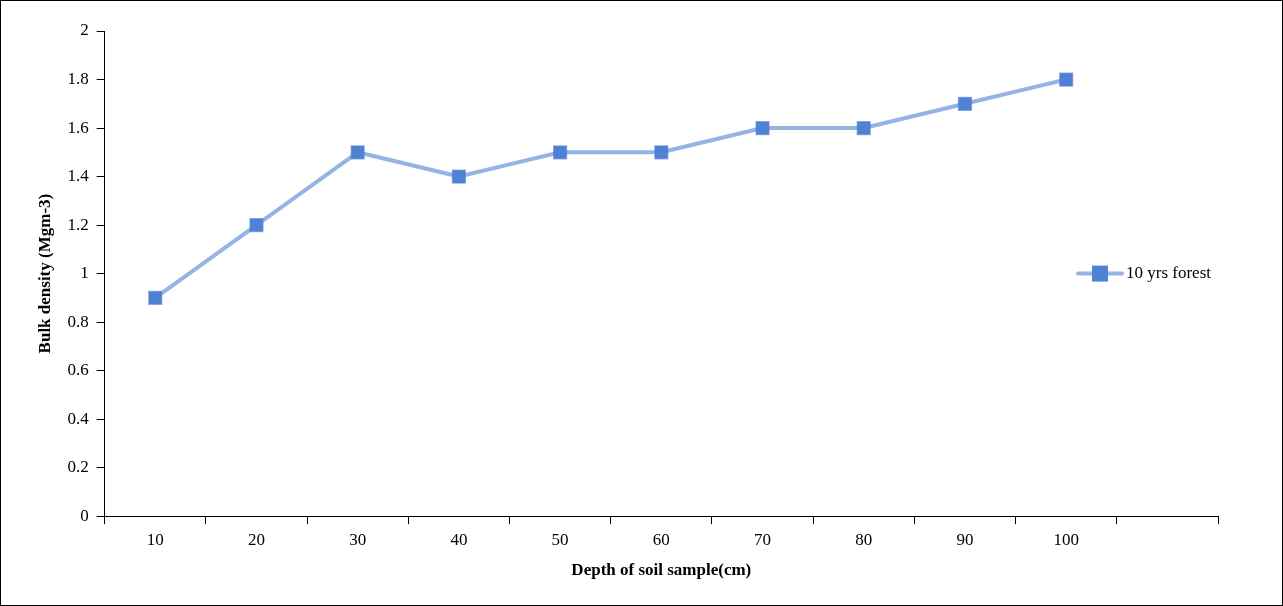  What do you see at coordinates (78, 370) in the screenshot?
I see `y-tick-label: 0.6` at bounding box center [78, 370].